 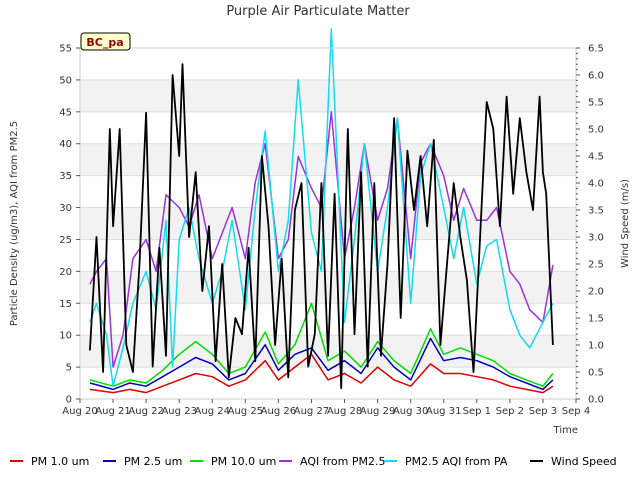 I want to click on y-tick-label: 35, so click(x=65, y=176).